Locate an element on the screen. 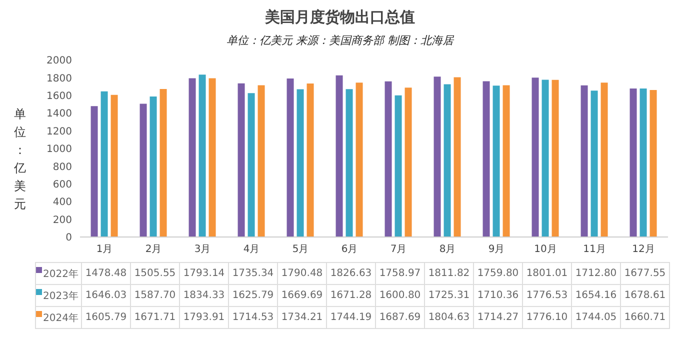 This screenshot has height=340, width=680. data-label: 1687.69 is located at coordinates (400, 317).